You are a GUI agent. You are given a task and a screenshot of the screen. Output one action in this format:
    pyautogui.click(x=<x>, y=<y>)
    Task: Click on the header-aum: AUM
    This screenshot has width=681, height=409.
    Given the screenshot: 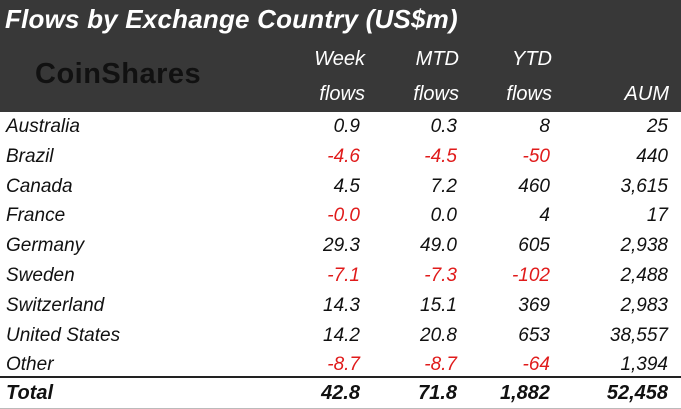 What is the action you would take?
    pyautogui.click(x=646, y=94)
    